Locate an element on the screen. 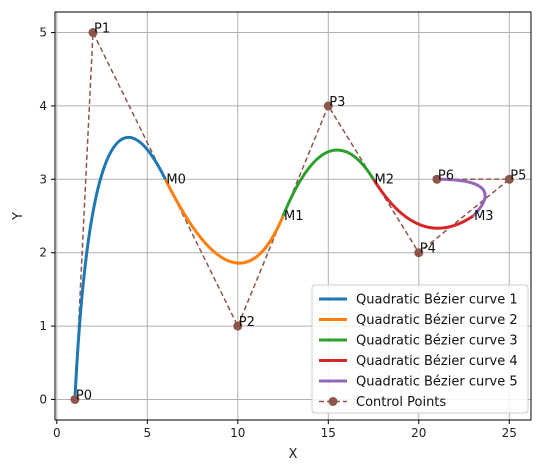 The width and height of the screenshot is (550, 469). control-point-label: P4 is located at coordinates (428, 249).